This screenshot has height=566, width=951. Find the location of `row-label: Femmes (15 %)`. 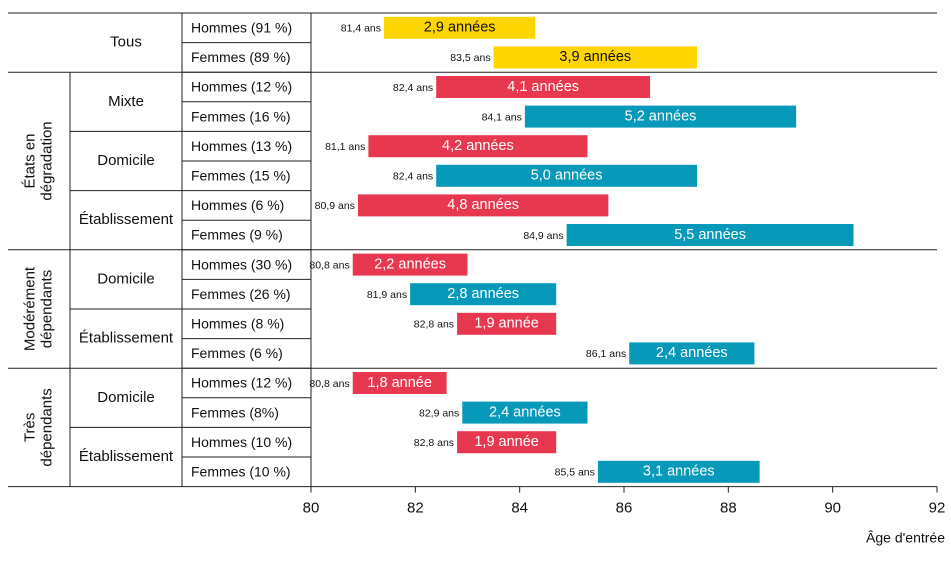

row-label: Femmes (15 %) is located at coordinates (241, 176).